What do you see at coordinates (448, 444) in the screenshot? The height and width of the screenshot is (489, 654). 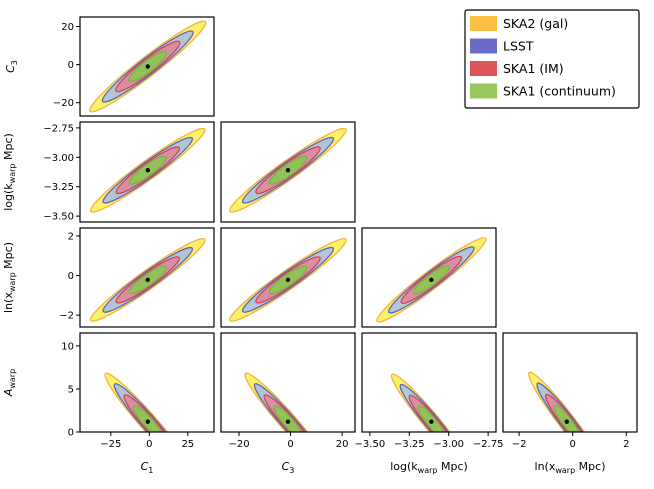 I see `x-tick-label: −3.00` at bounding box center [448, 444].